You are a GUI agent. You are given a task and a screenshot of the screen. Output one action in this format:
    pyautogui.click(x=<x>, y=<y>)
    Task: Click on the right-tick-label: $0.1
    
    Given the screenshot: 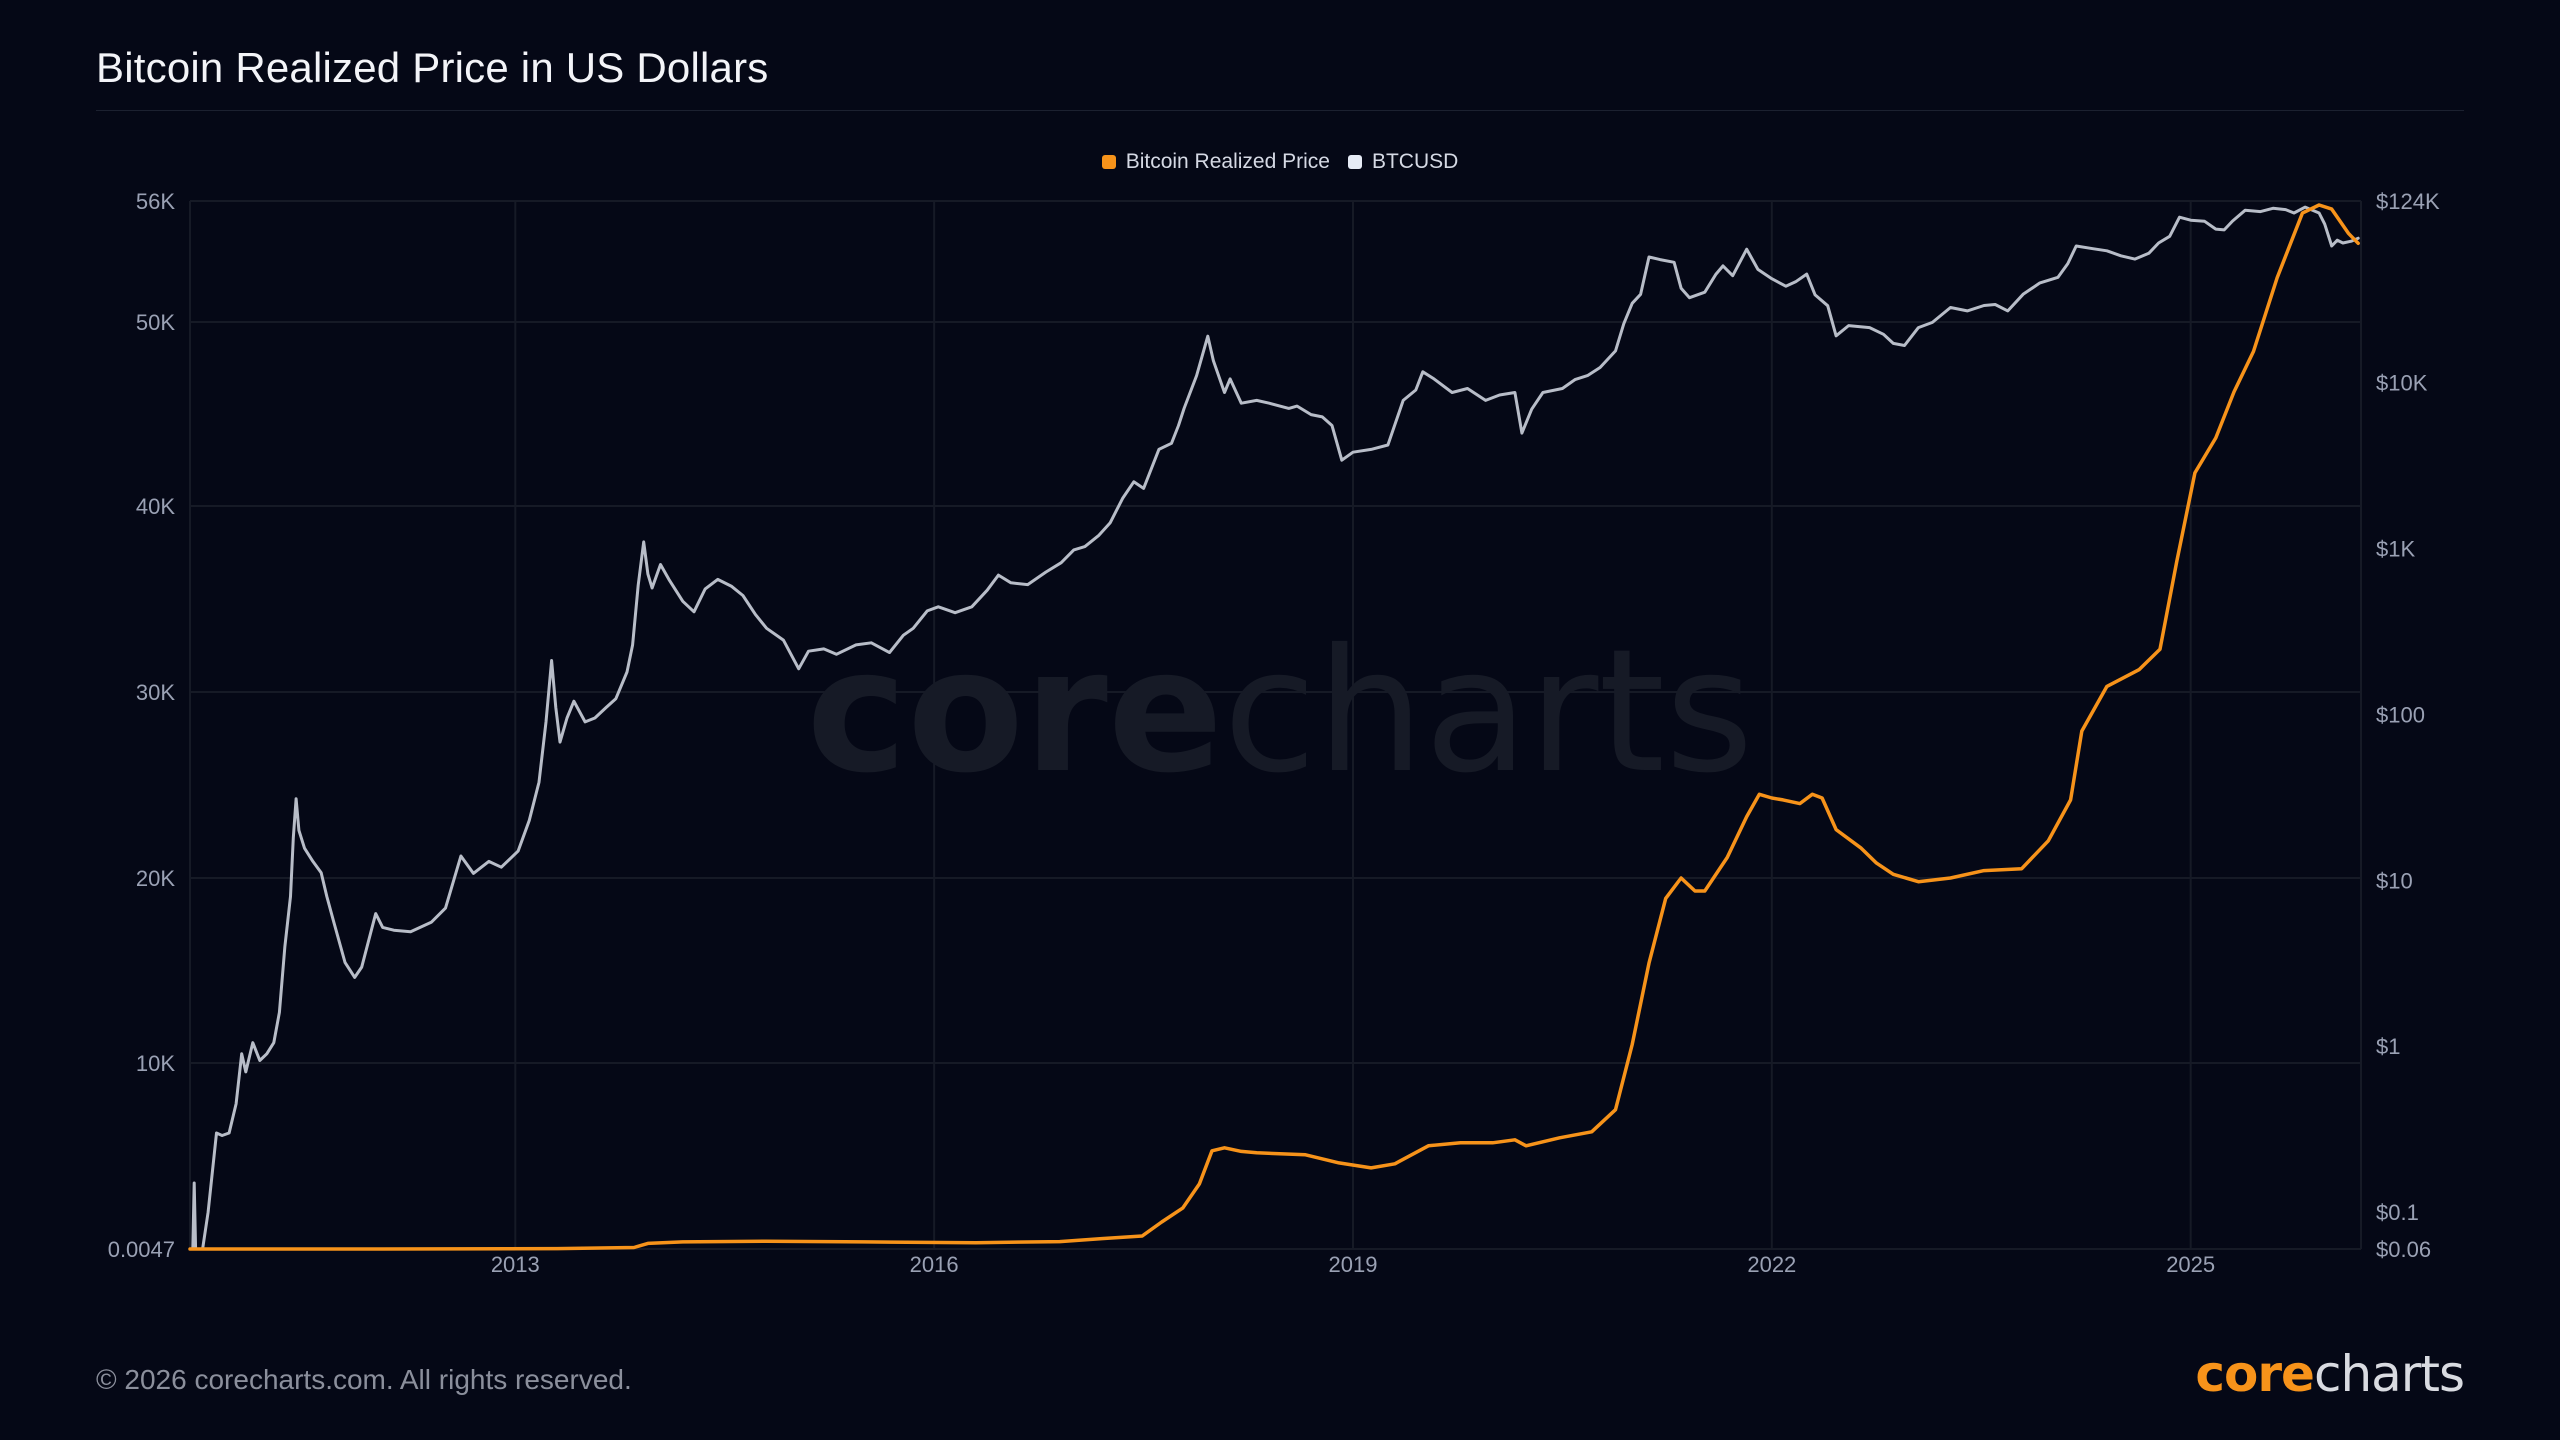 What is the action you would take?
    pyautogui.click(x=2397, y=1212)
    